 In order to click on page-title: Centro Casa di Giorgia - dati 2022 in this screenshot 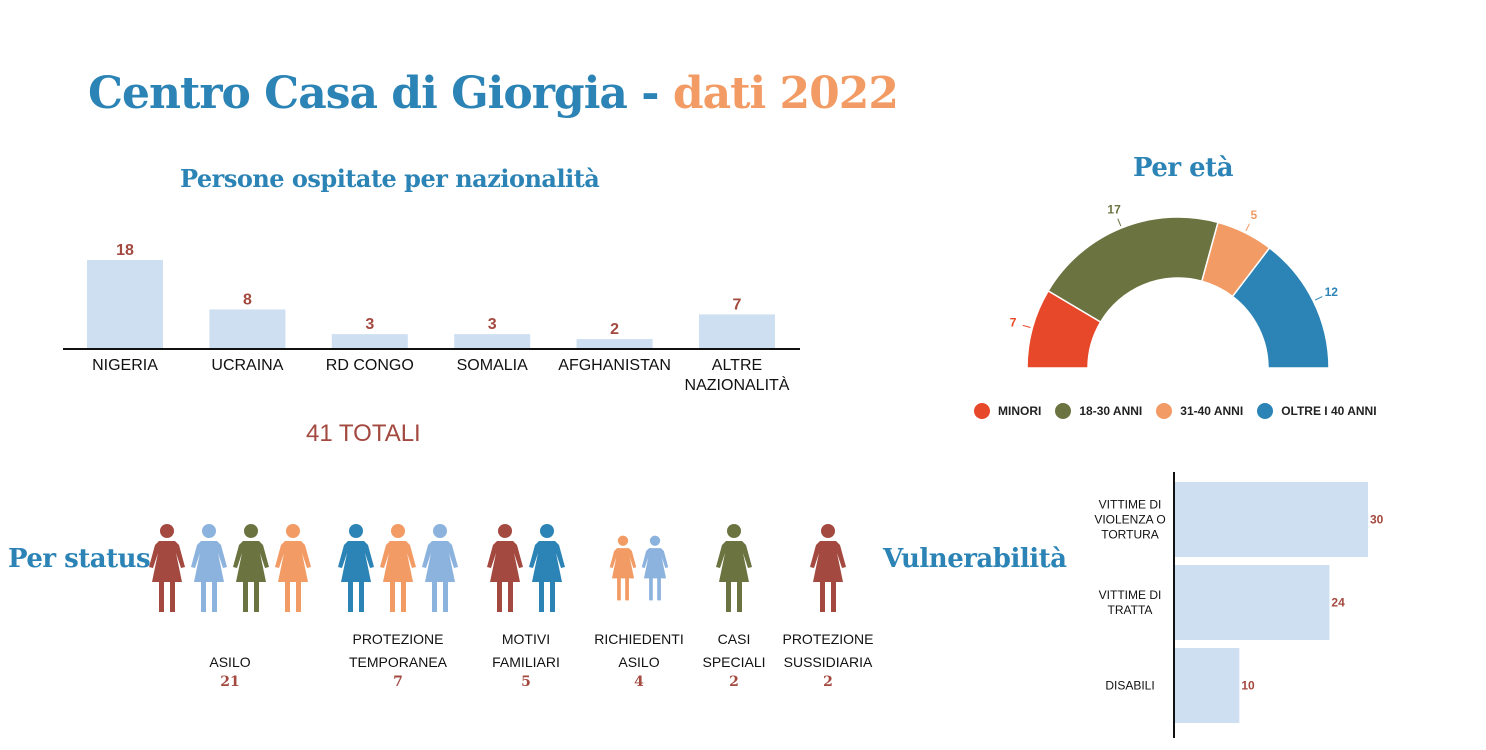, I will do `click(493, 94)`.